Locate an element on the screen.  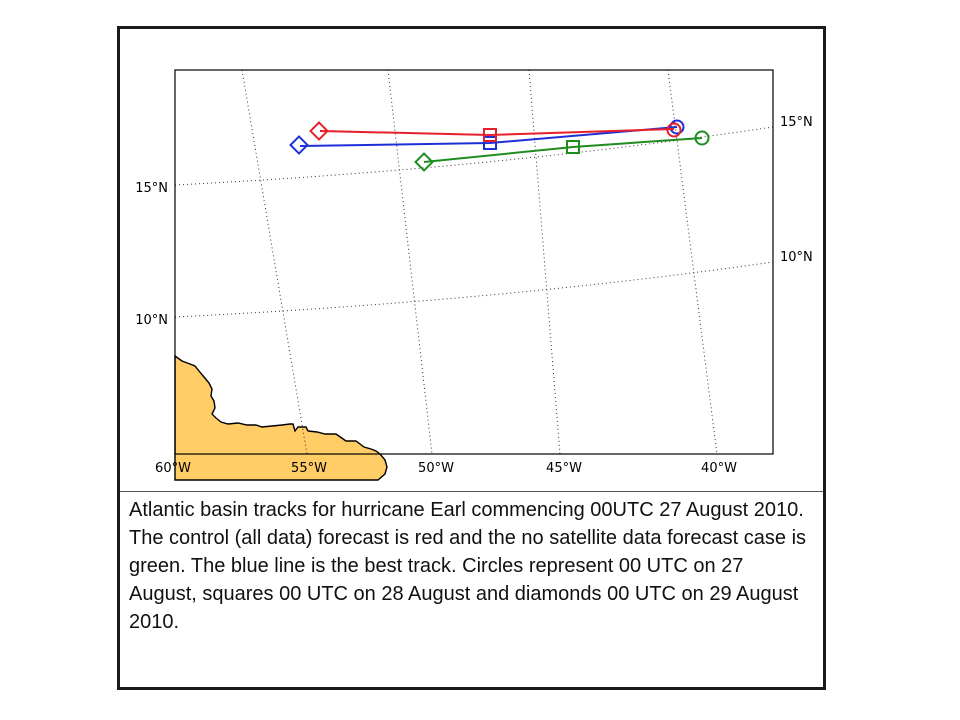
control-forecast-circle-27aug is located at coordinates (674, 130).